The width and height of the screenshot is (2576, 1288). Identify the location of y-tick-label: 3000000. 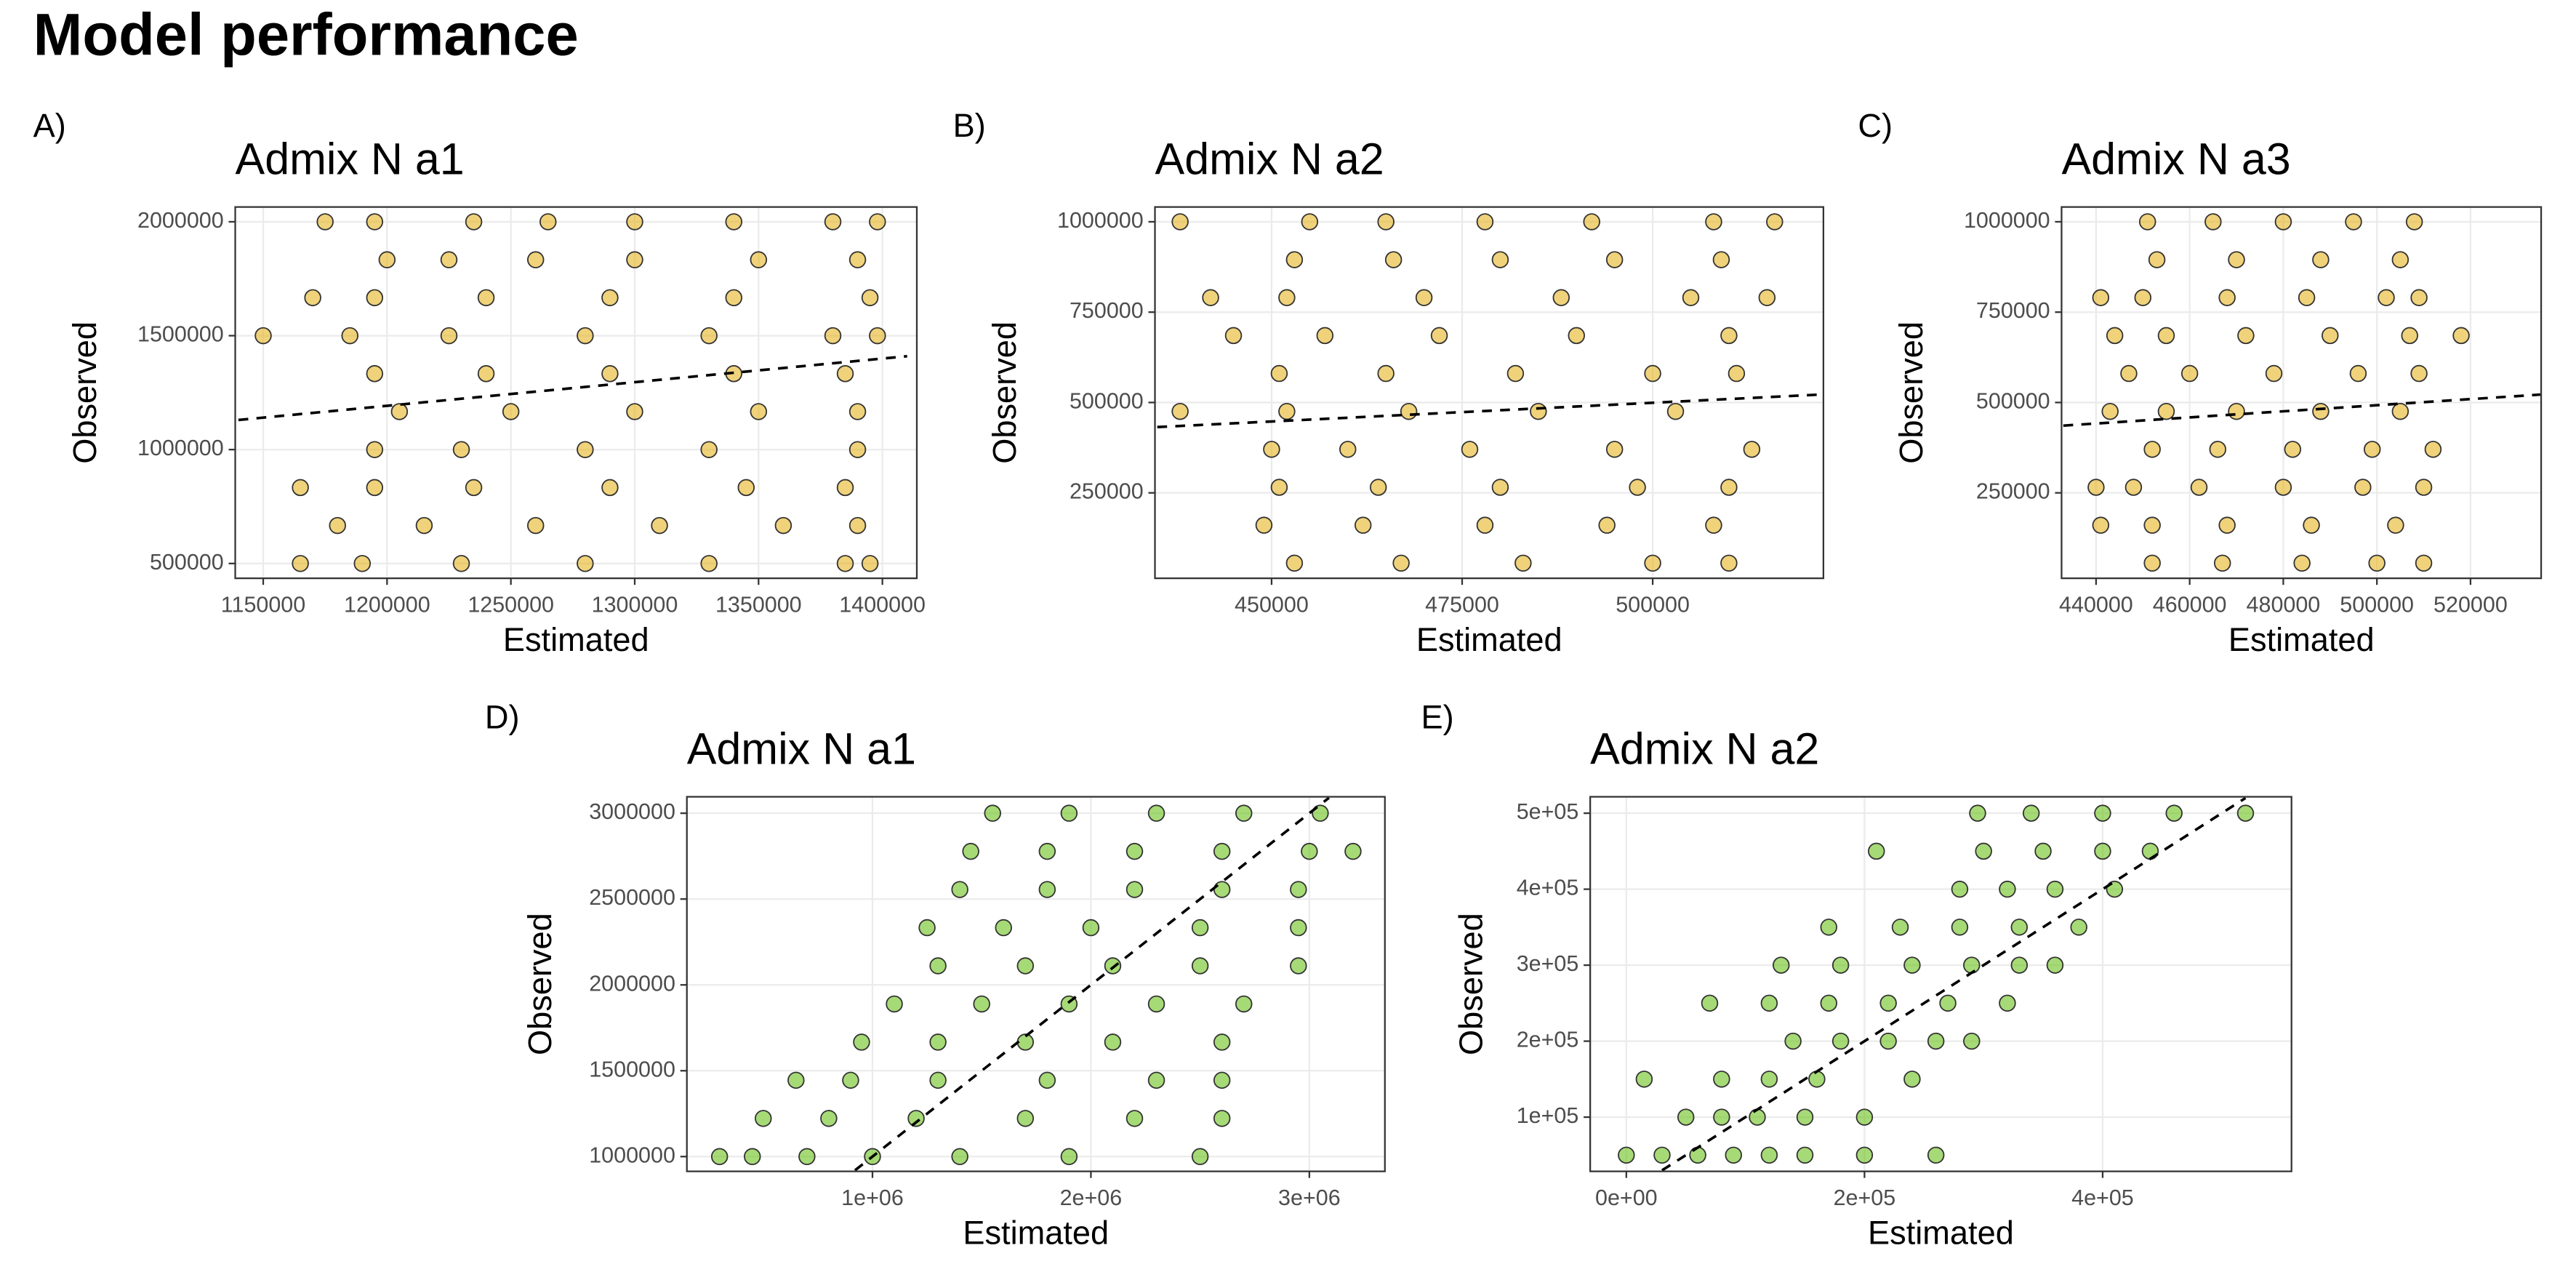
(632, 811).